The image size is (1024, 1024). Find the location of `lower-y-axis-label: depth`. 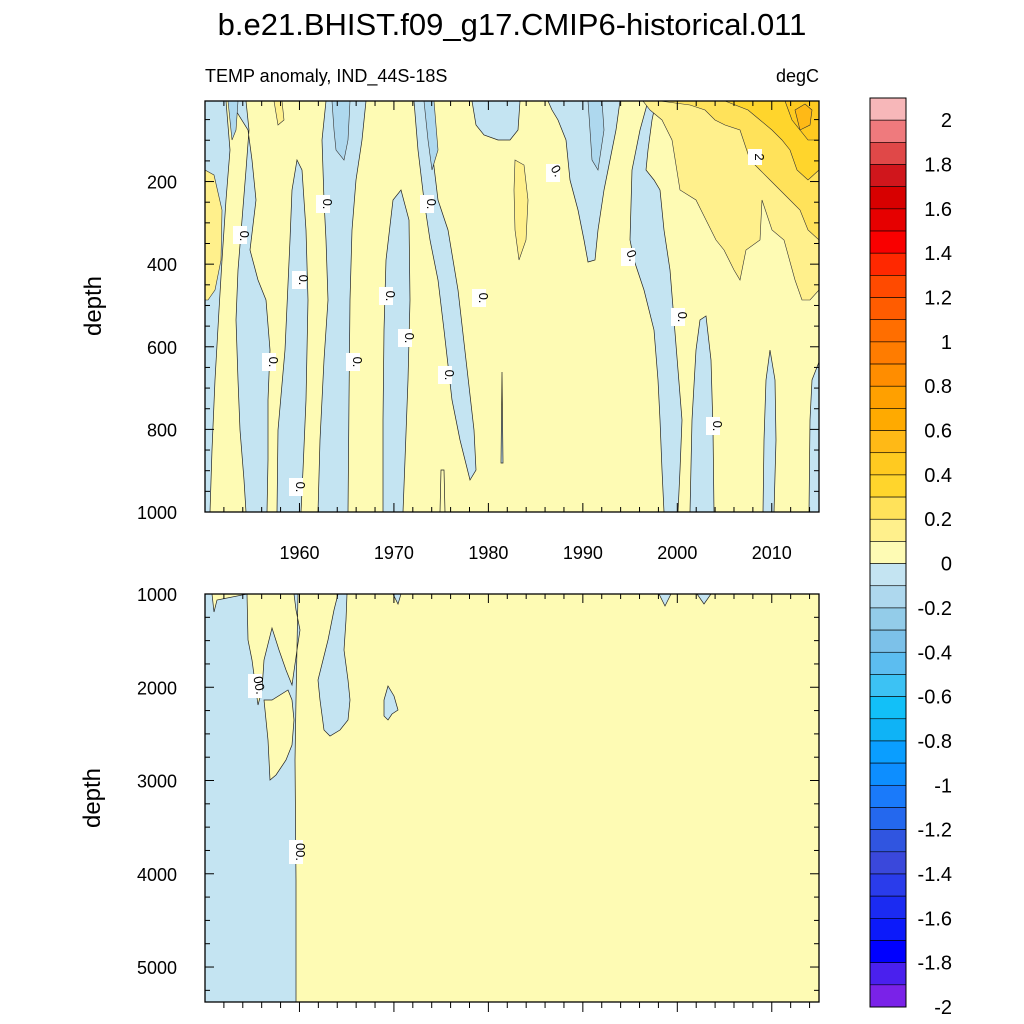

lower-y-axis-label: depth is located at coordinates (92, 798).